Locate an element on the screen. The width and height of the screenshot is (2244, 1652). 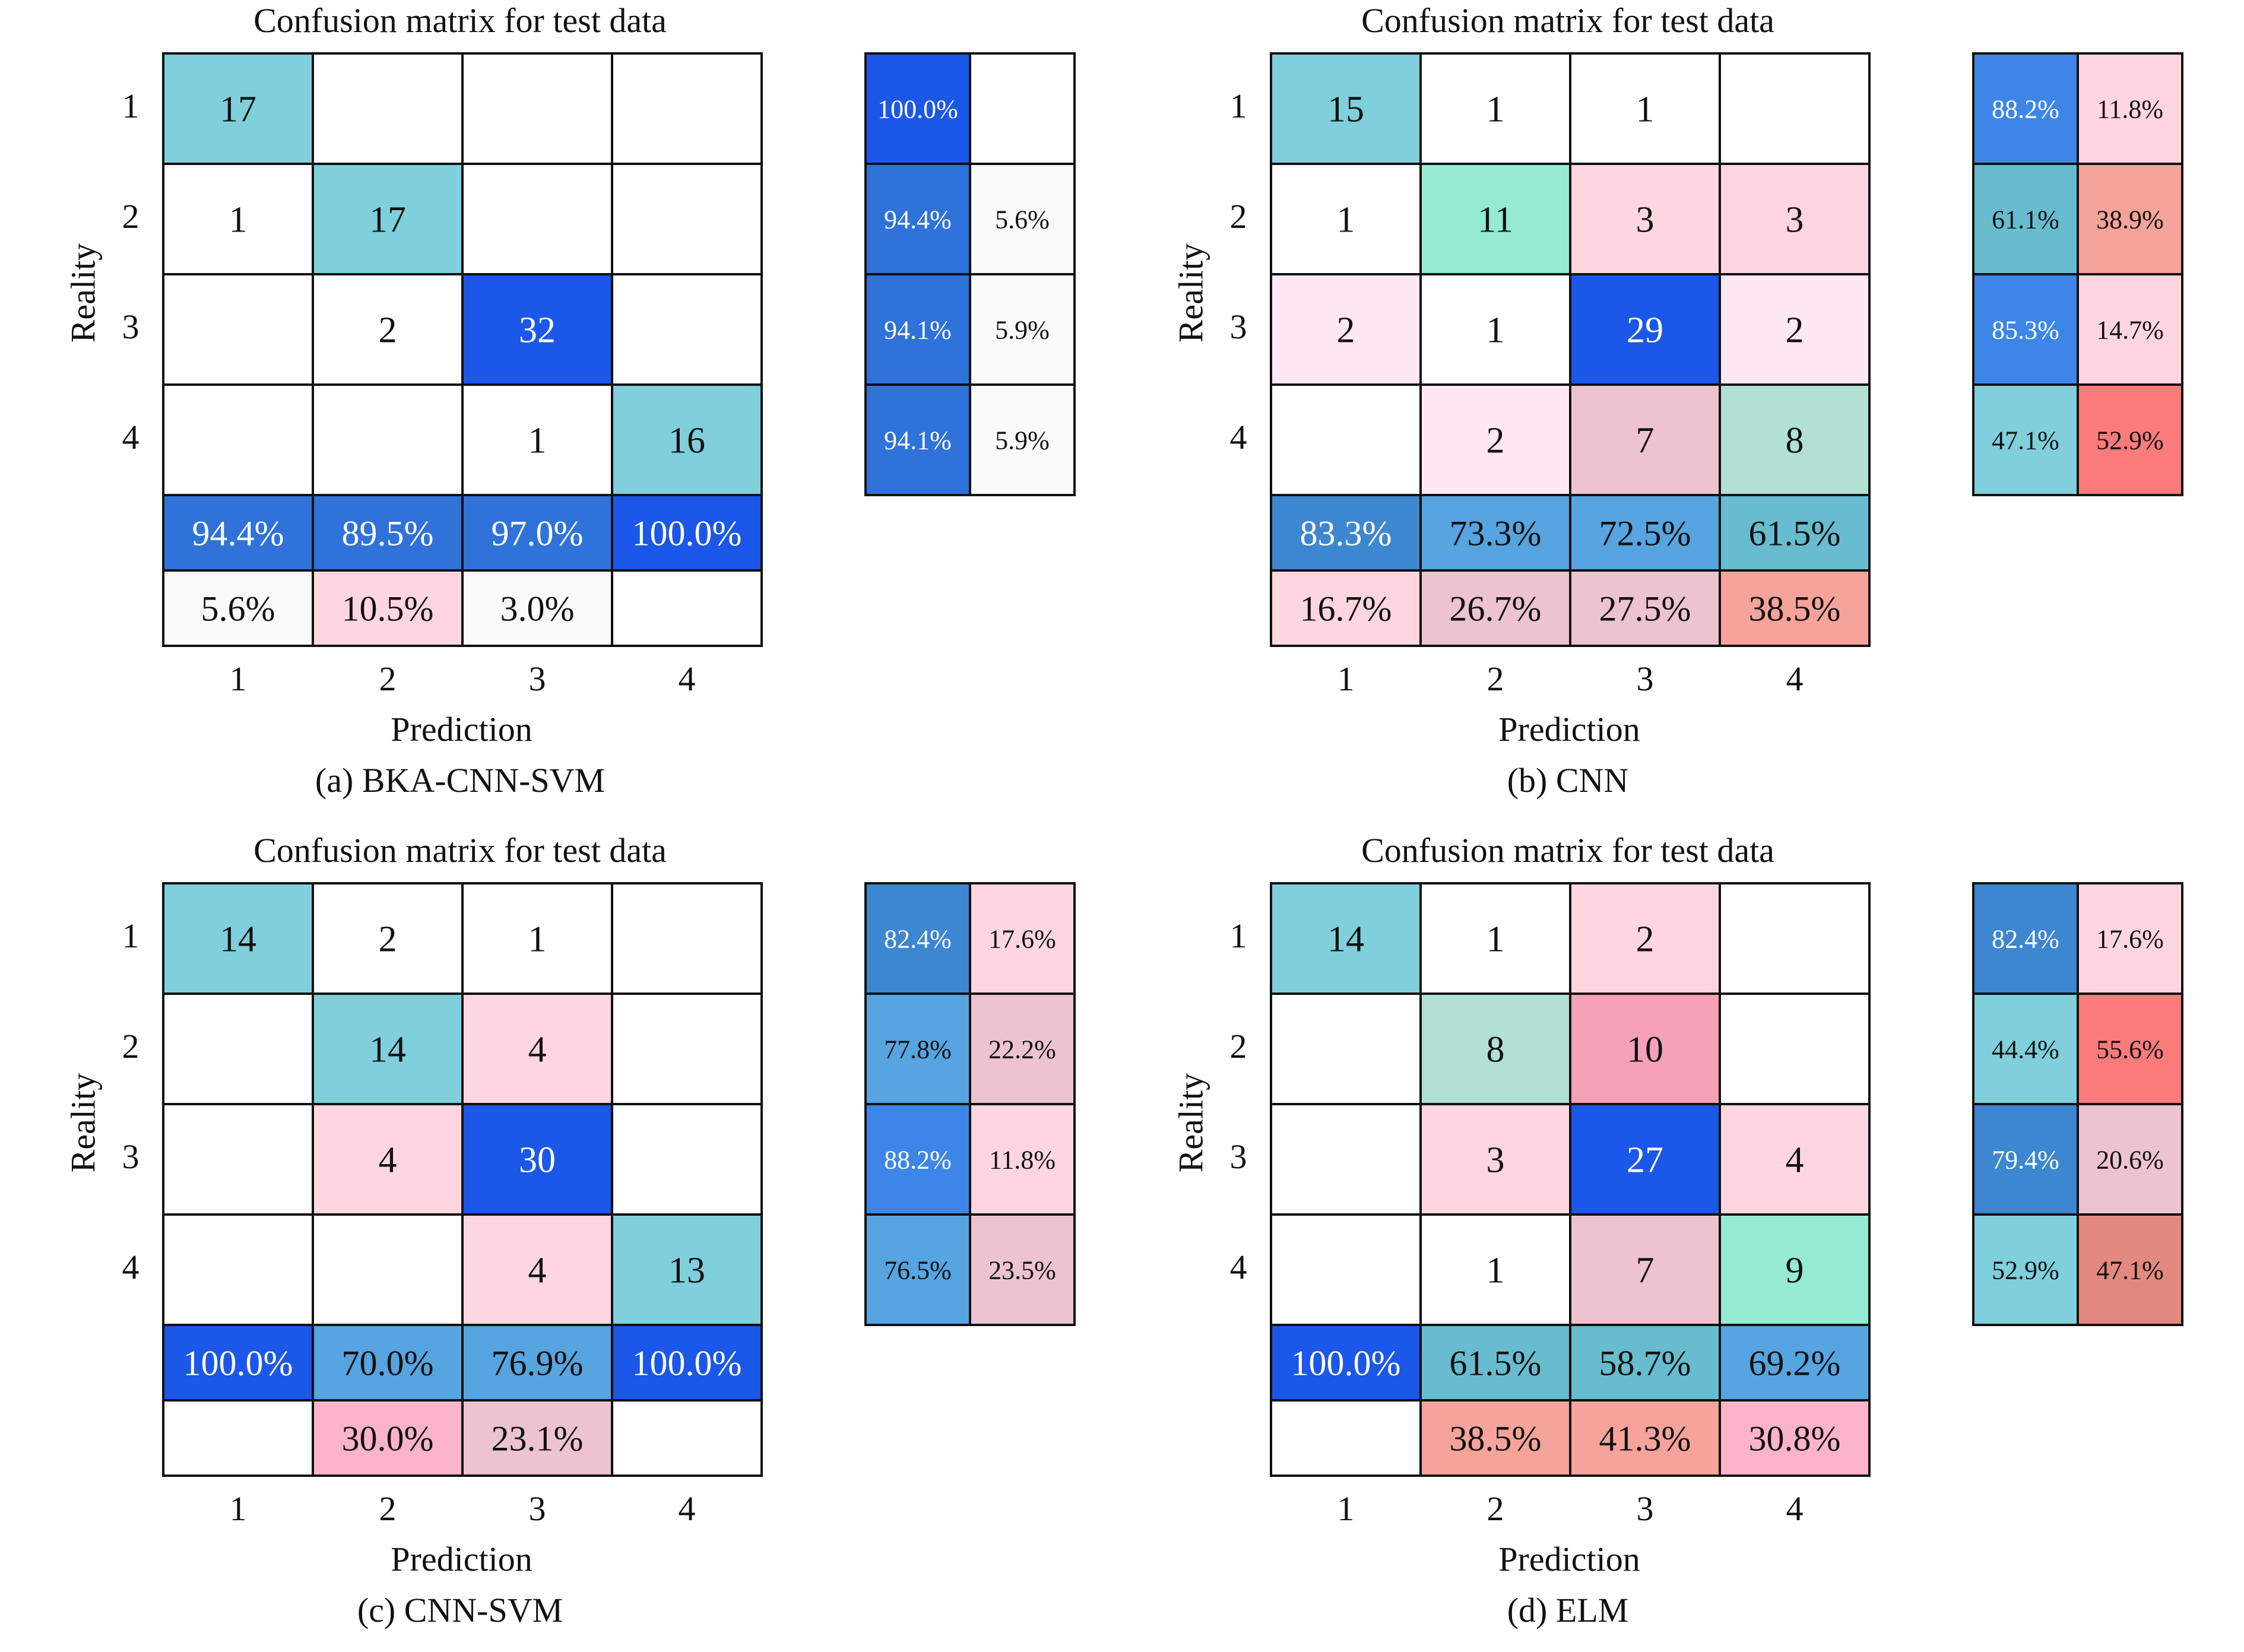
col-error-cell: 38.5% is located at coordinates (1795, 608).